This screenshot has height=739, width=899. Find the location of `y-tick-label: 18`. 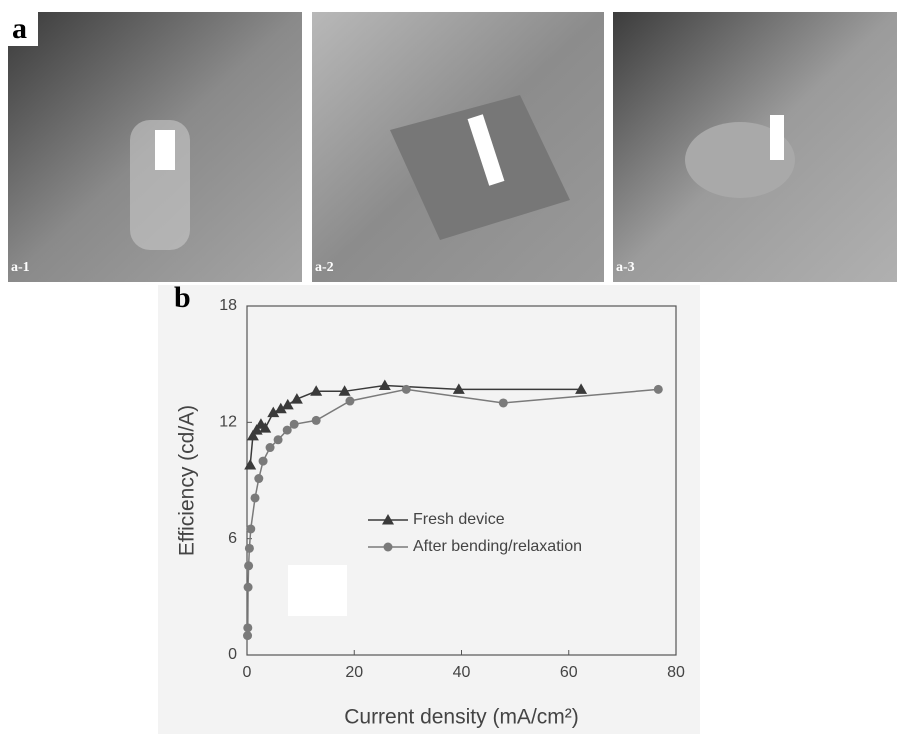

y-tick-label: 18 is located at coordinates (228, 305).